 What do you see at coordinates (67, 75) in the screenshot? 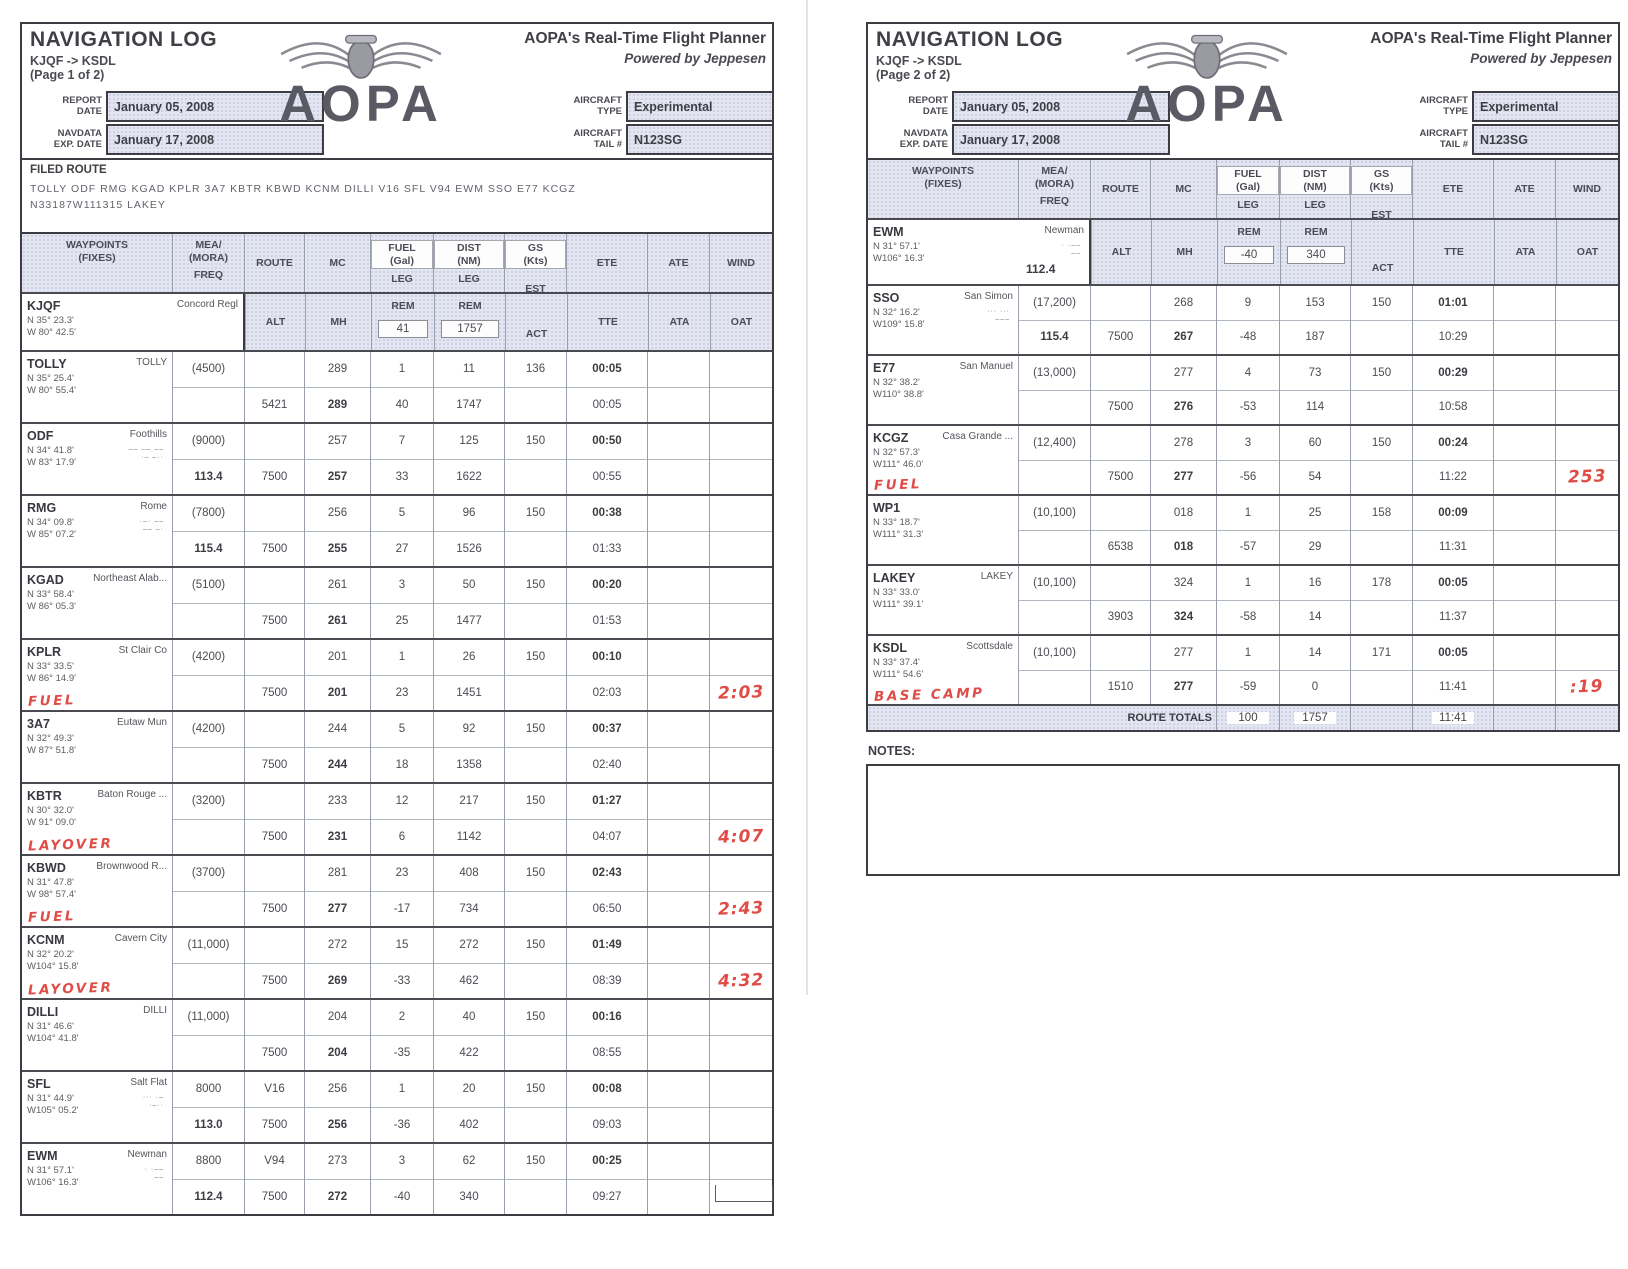
I see `page-number: (Page 1 of 2)` at bounding box center [67, 75].